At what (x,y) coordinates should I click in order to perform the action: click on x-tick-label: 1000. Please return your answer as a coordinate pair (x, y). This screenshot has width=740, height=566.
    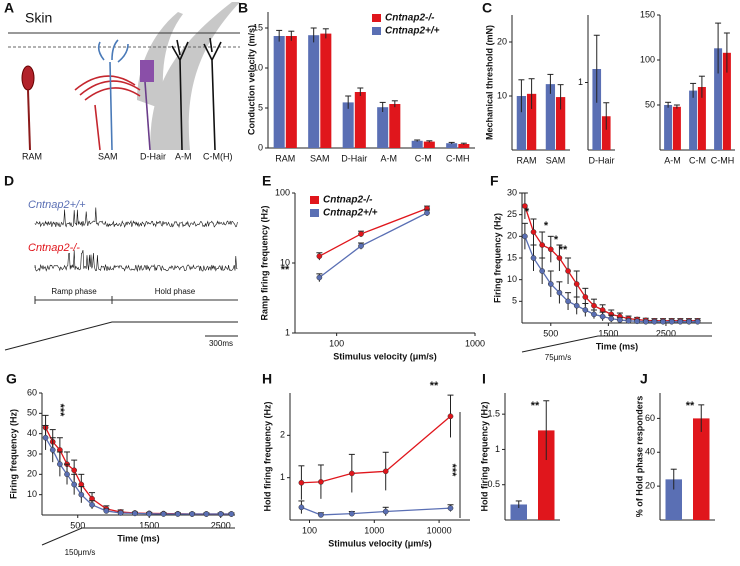
    Looking at the image, I should click on (374, 530).